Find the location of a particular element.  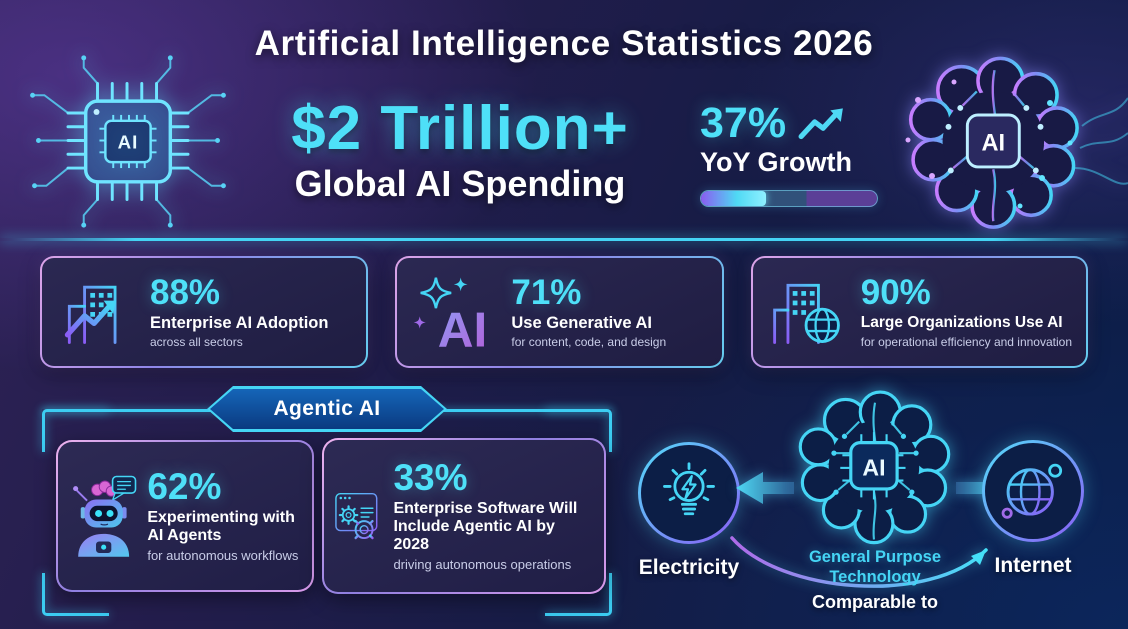

hero-block: $2 Trillion+ Global AI Spending is located at coordinates (460, 150).